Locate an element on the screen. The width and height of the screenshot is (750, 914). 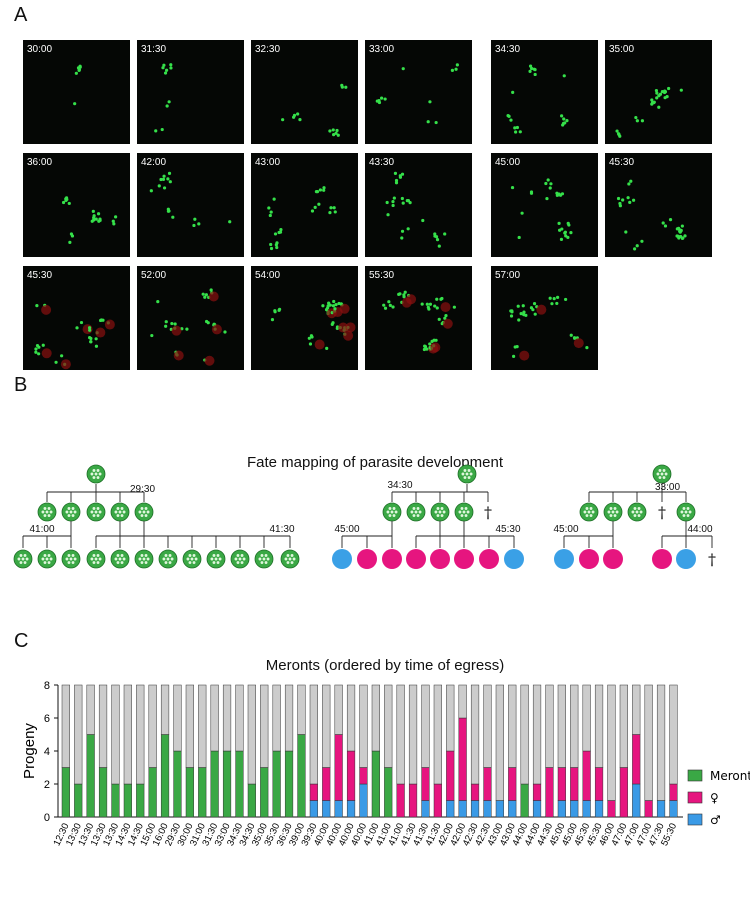
death-dagger: † is located at coordinates (488, 512).